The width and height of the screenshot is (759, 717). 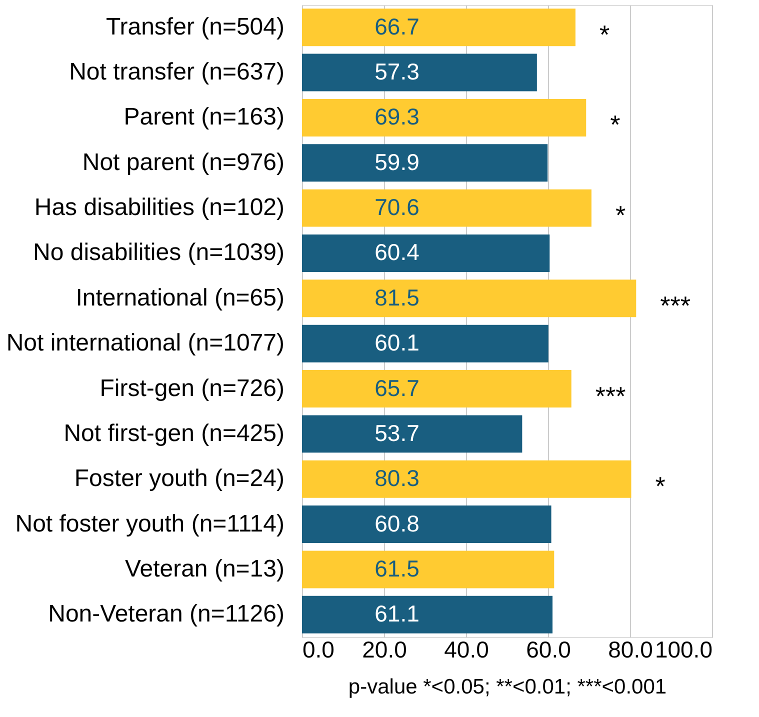 What do you see at coordinates (397, 613) in the screenshot?
I see `data-label: 61.1` at bounding box center [397, 613].